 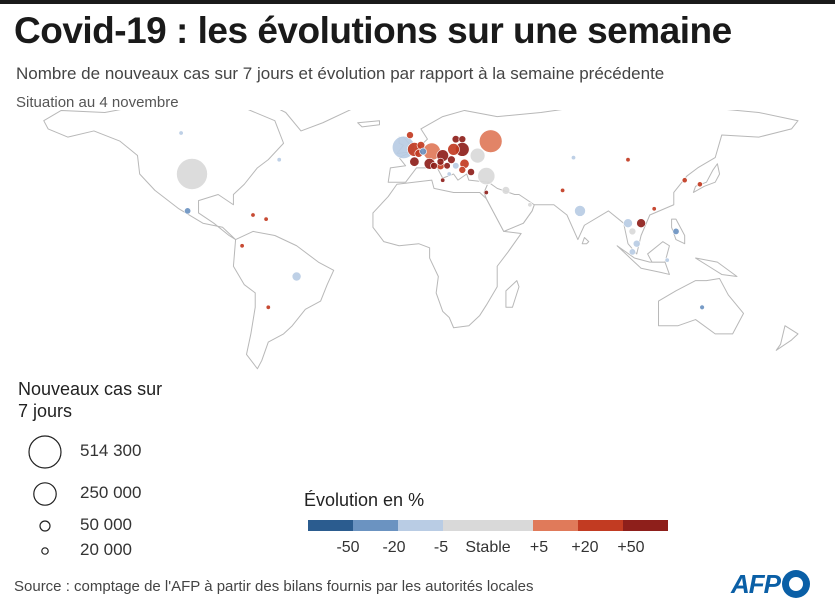 I want to click on evolution-label: Stable, so click(x=488, y=547).